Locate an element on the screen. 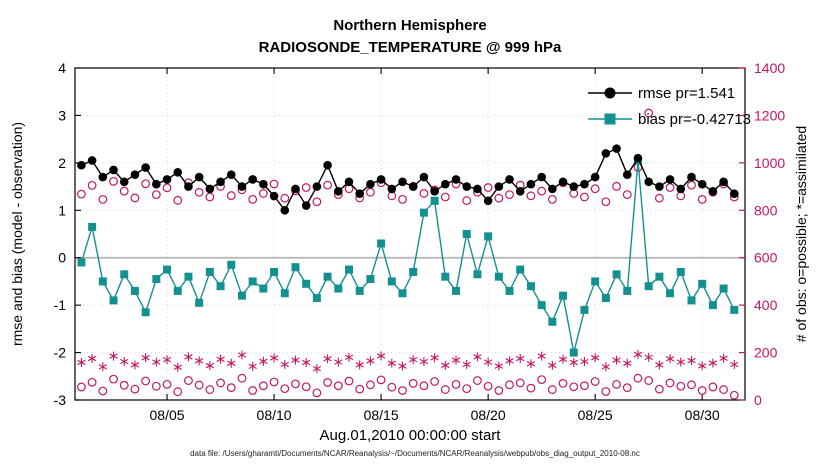  svg-text: 1 is located at coordinates (62, 210).